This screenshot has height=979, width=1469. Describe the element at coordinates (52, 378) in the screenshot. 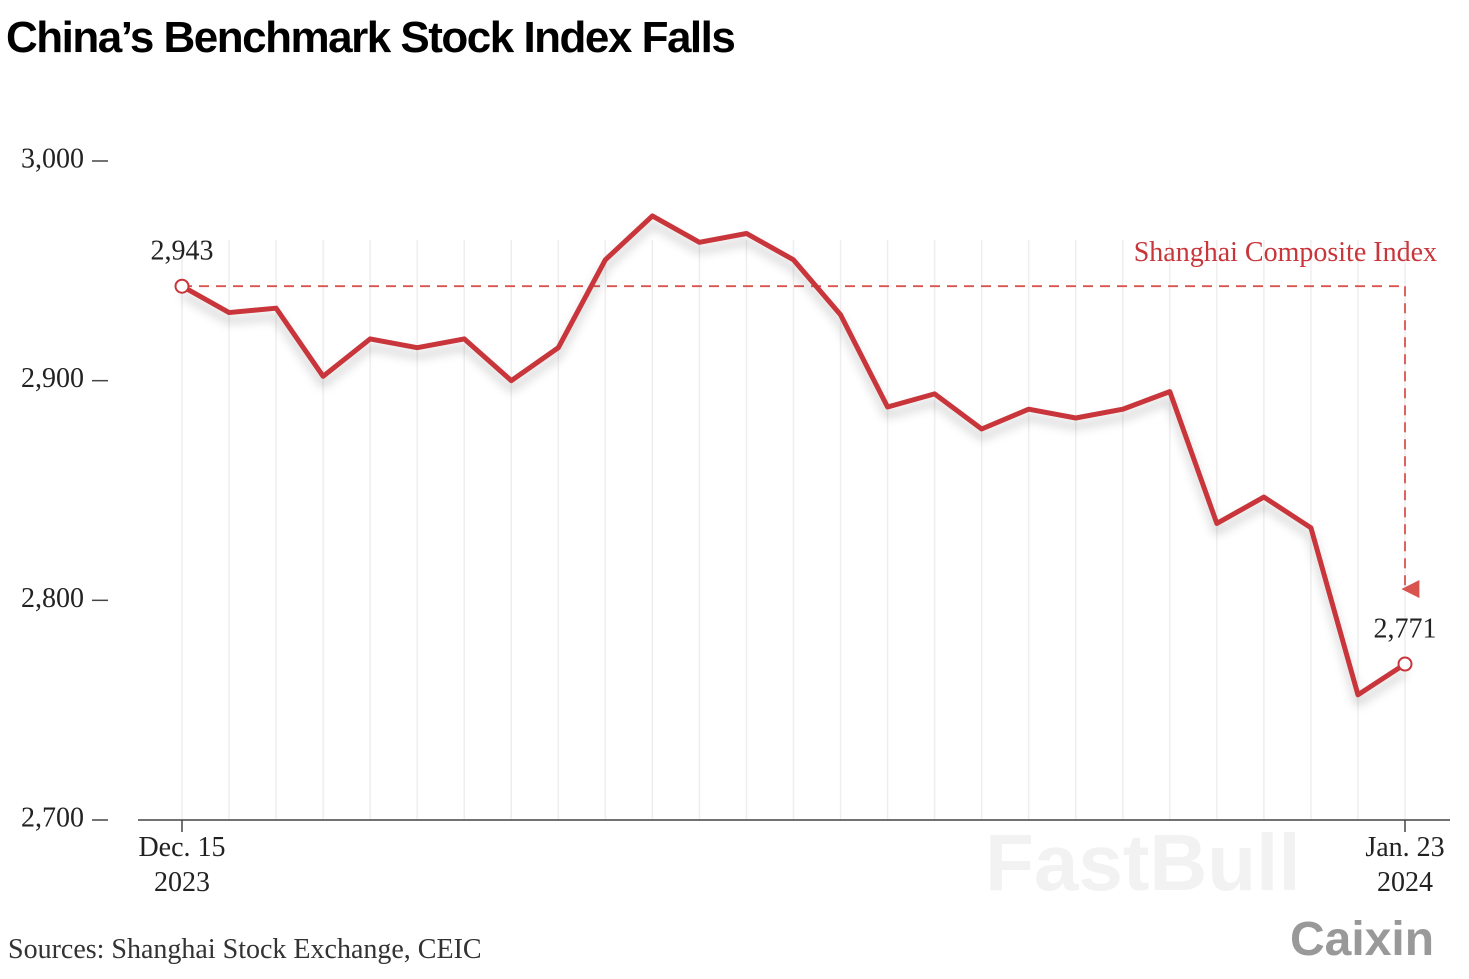

I see `y-tick-label: 2,900` at that location.